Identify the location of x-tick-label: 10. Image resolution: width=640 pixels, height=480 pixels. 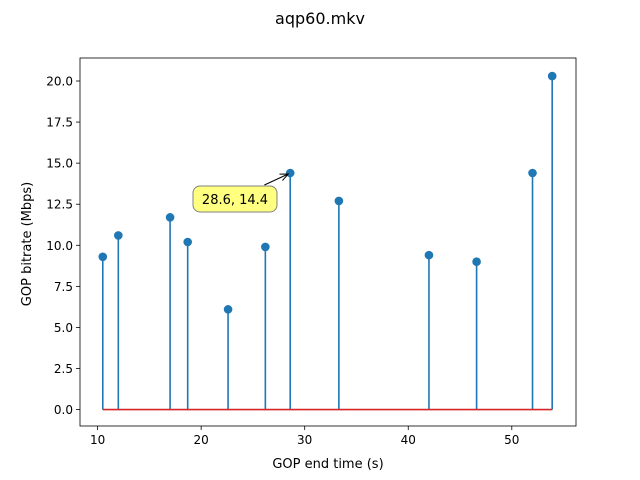
(97, 440).